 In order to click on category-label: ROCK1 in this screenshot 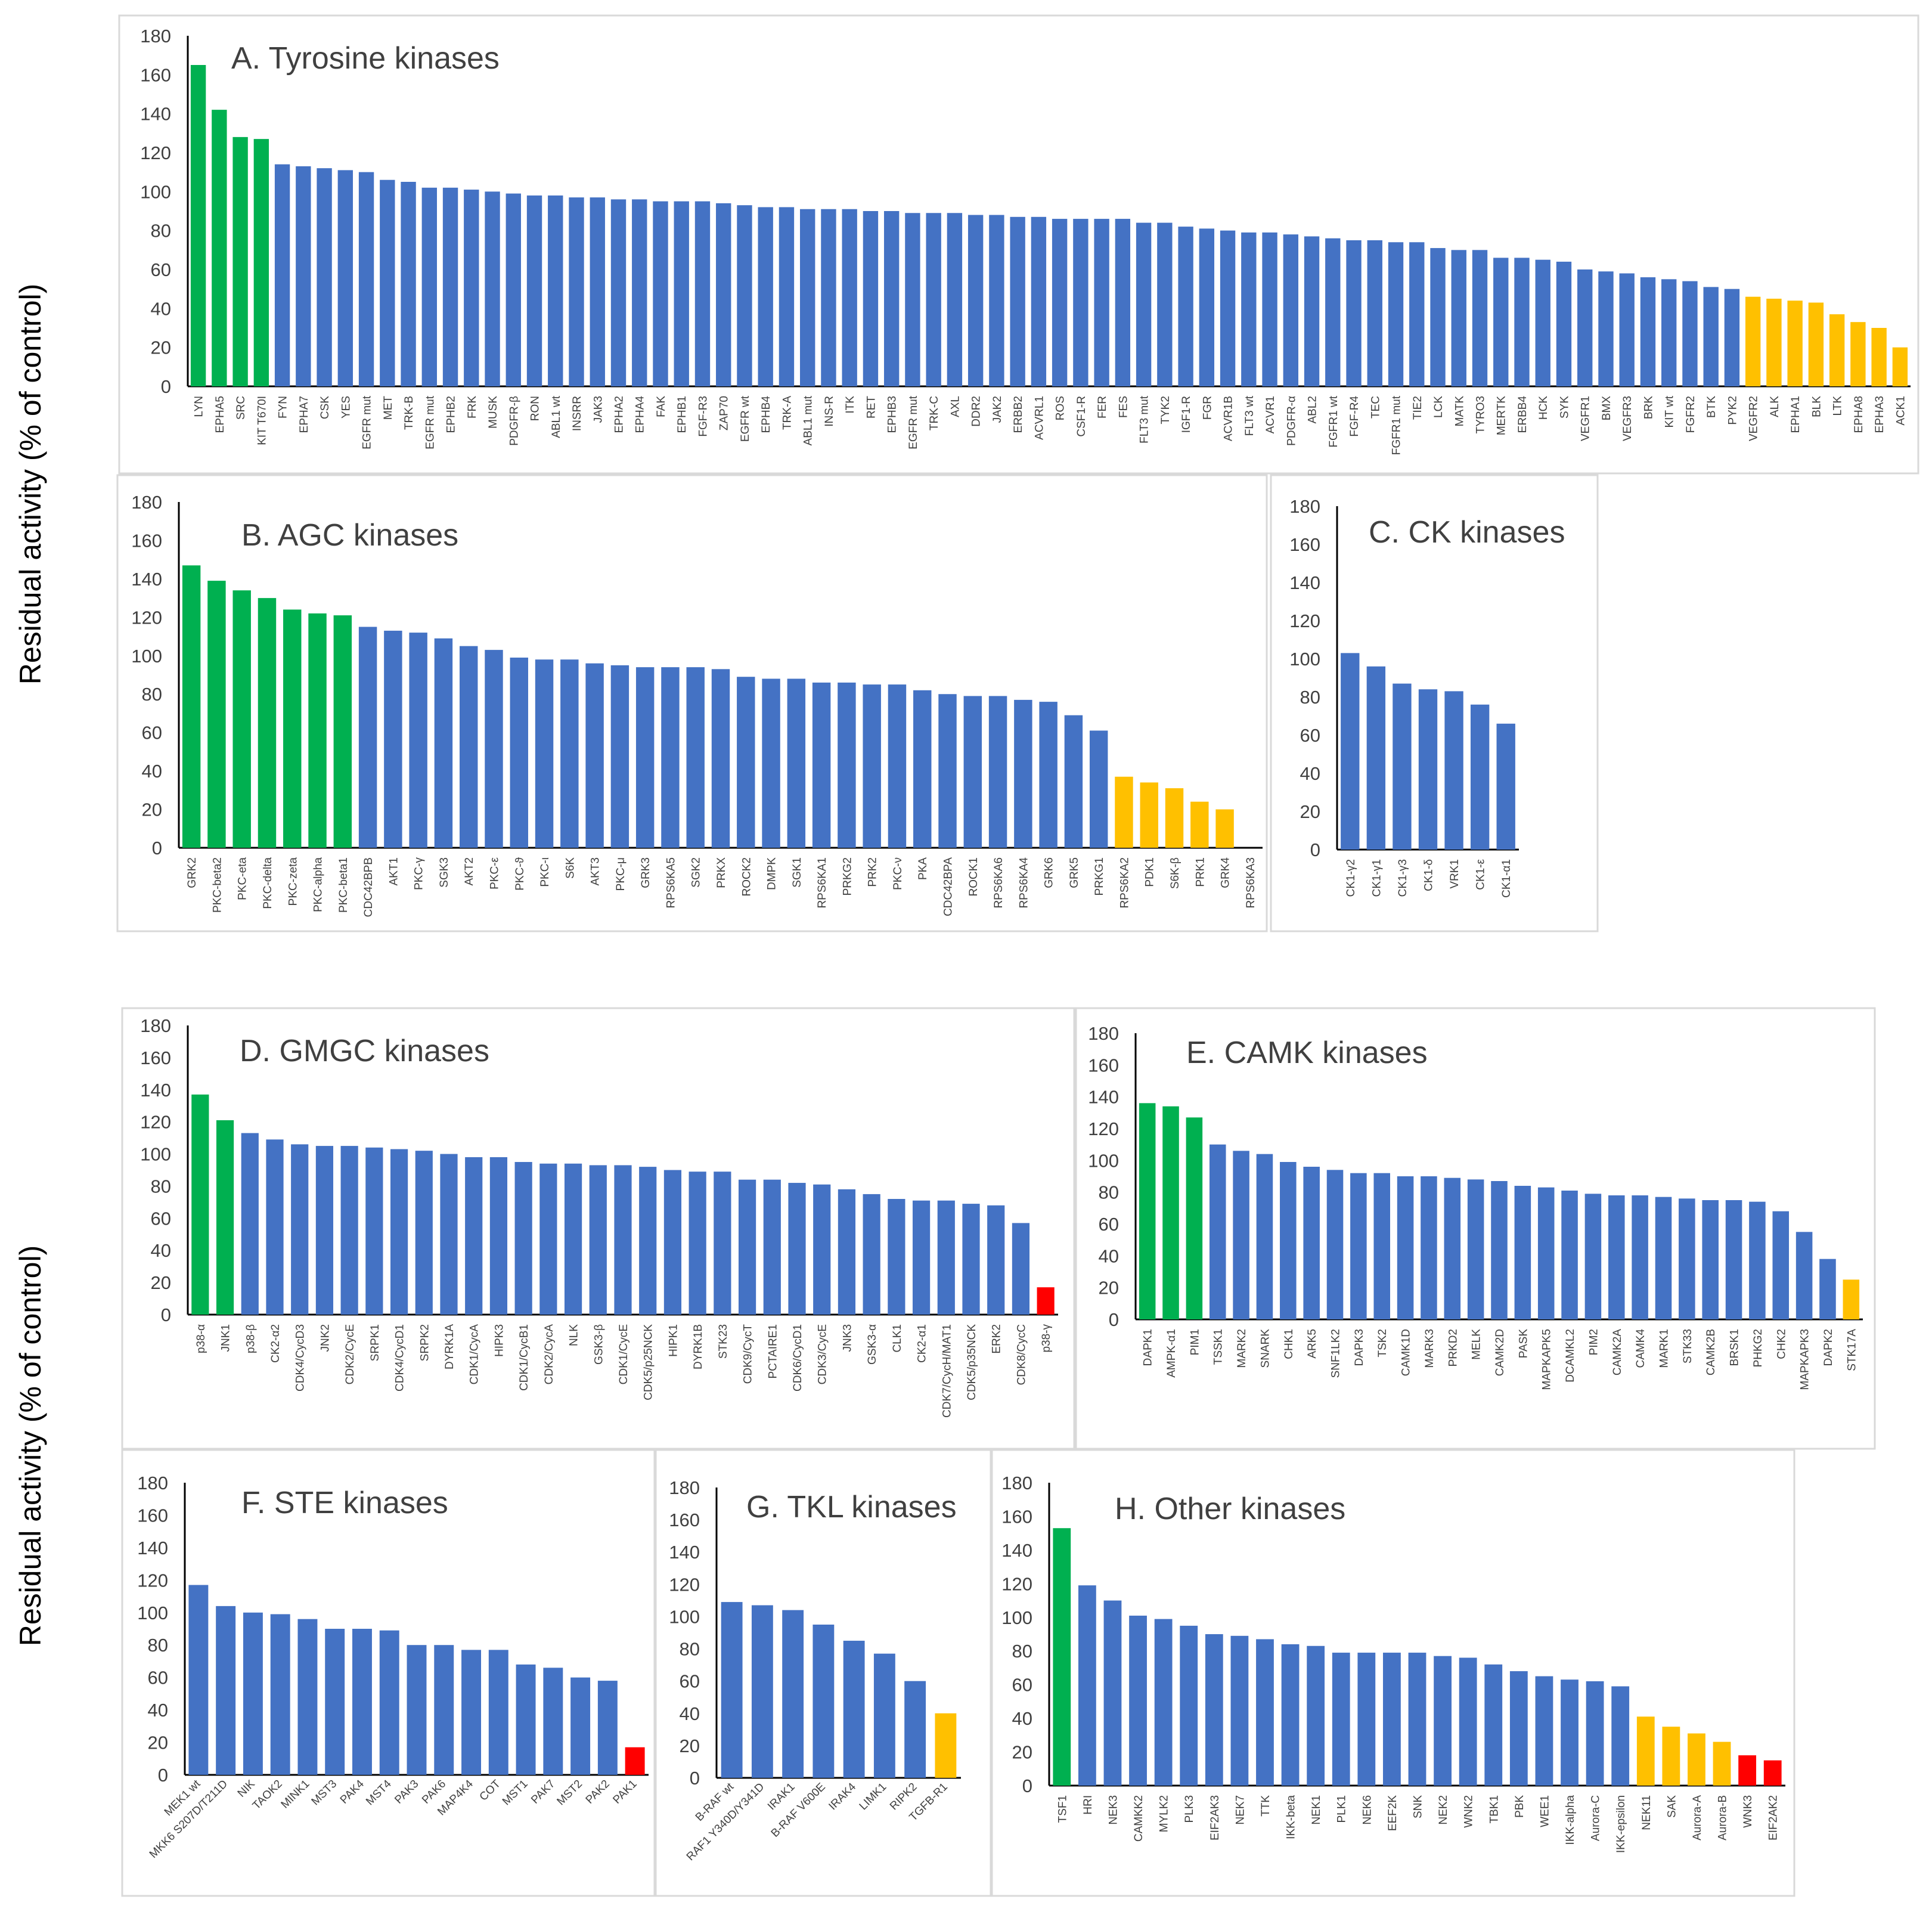, I will do `click(973, 876)`.